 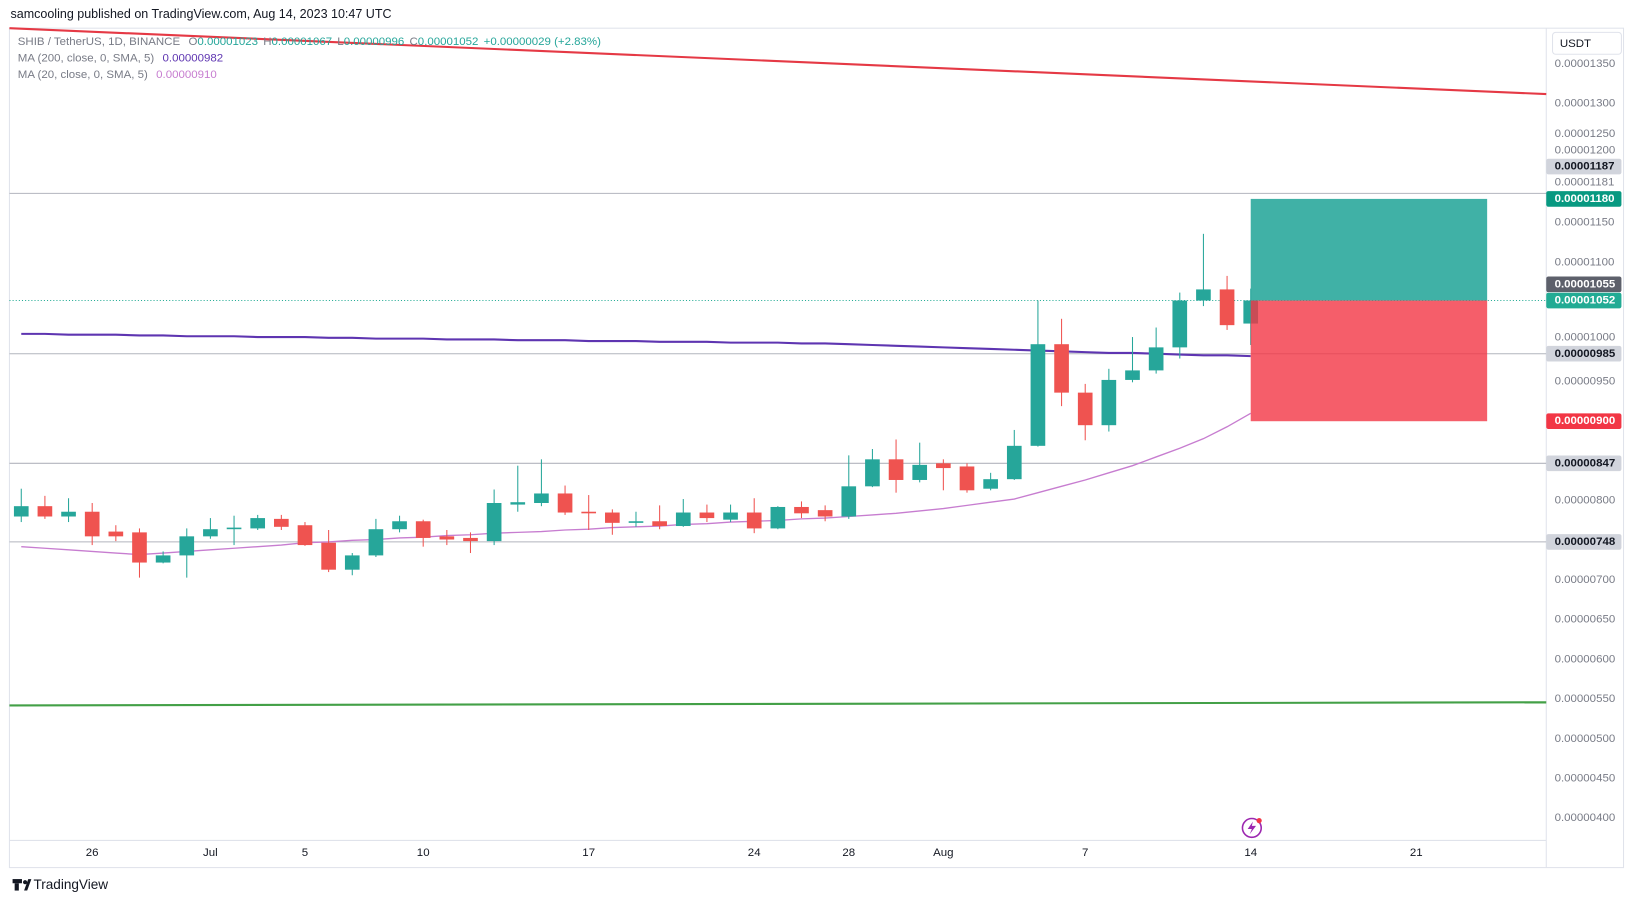 I want to click on legend-key: H, so click(x=267, y=42).